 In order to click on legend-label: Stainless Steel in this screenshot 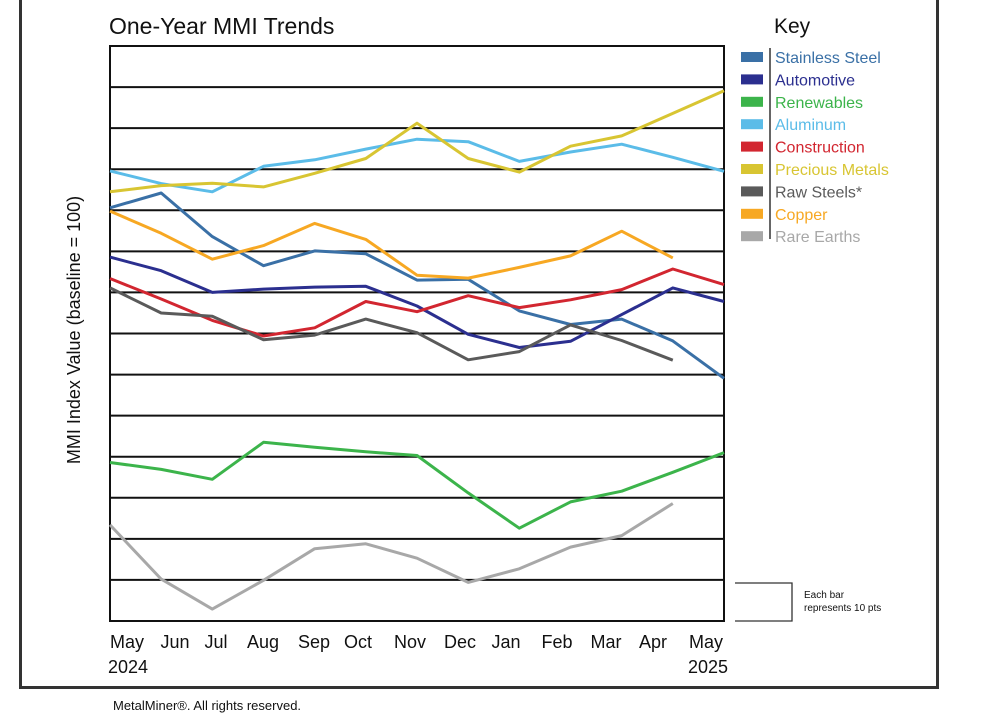, I will do `click(828, 58)`.